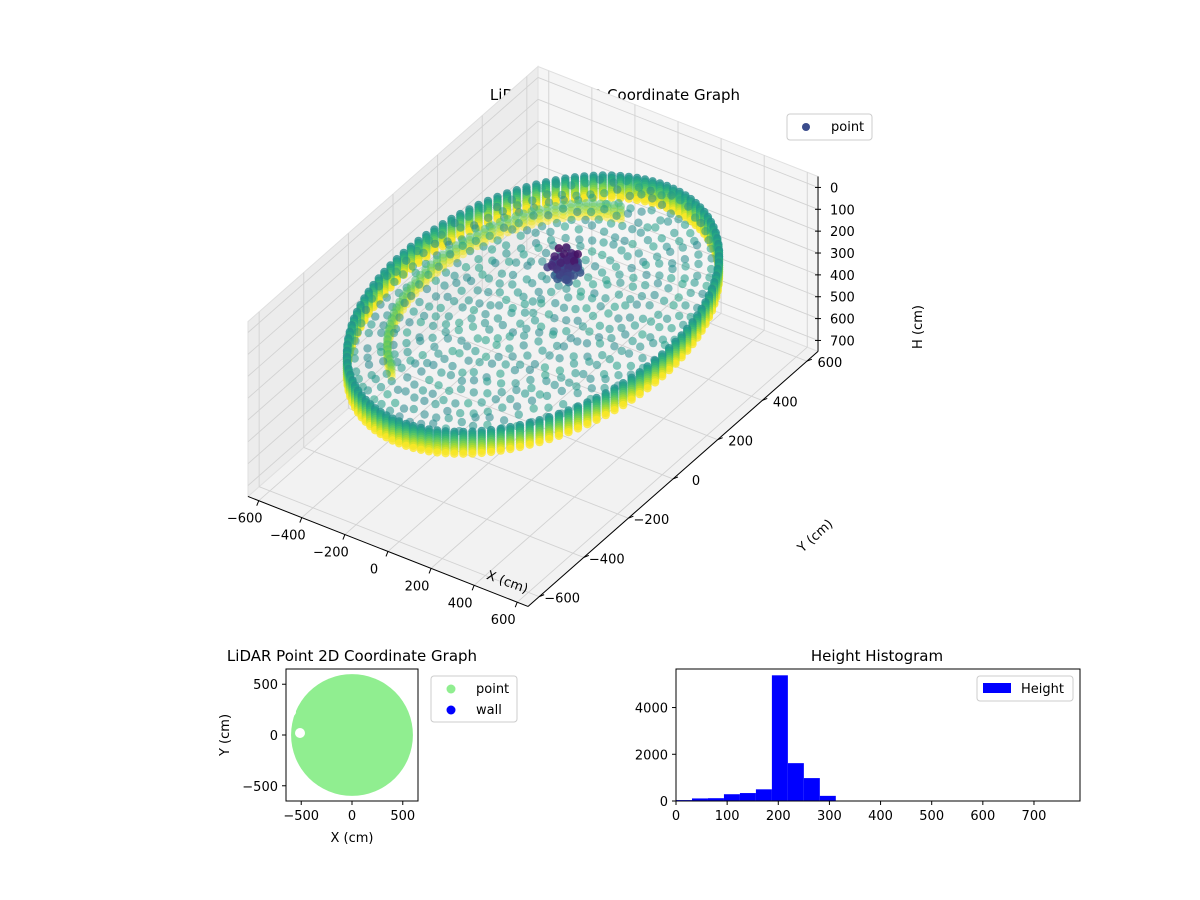 The width and height of the screenshot is (1200, 900). I want to click on h-tick-label: 100, so click(842, 210).